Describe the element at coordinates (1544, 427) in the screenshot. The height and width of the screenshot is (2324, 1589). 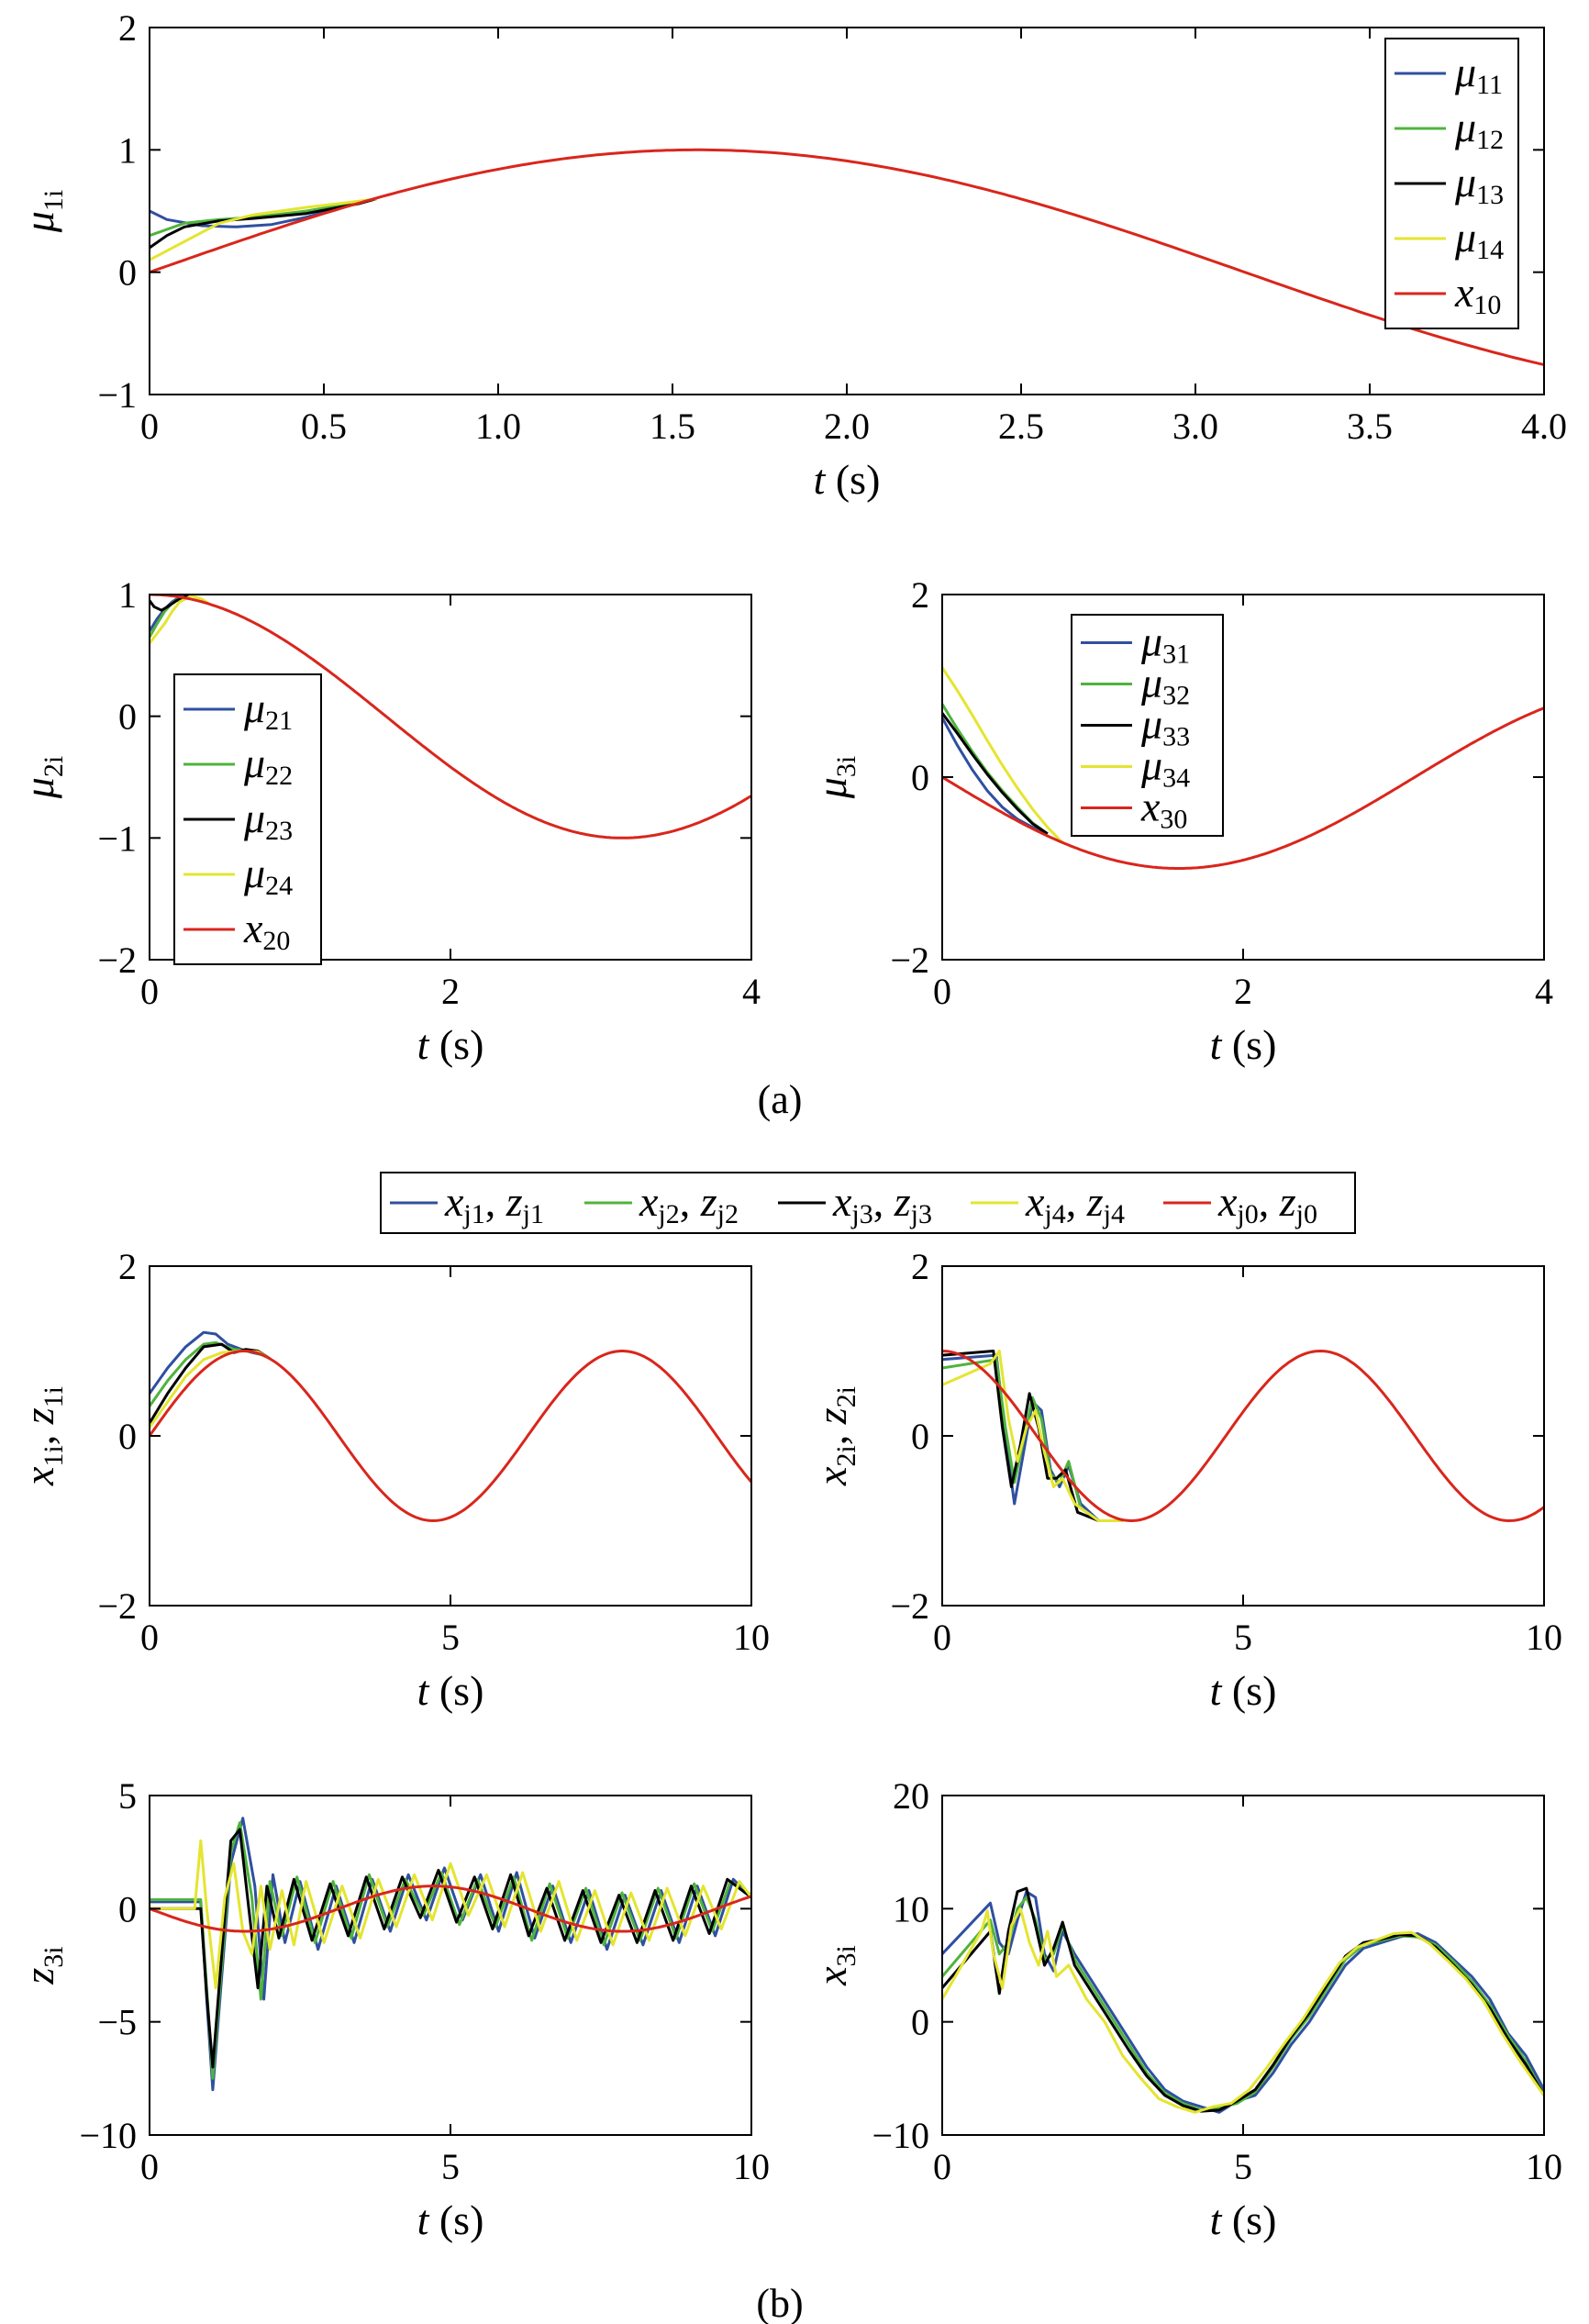
I see `x-tick-label: 4.0` at that location.